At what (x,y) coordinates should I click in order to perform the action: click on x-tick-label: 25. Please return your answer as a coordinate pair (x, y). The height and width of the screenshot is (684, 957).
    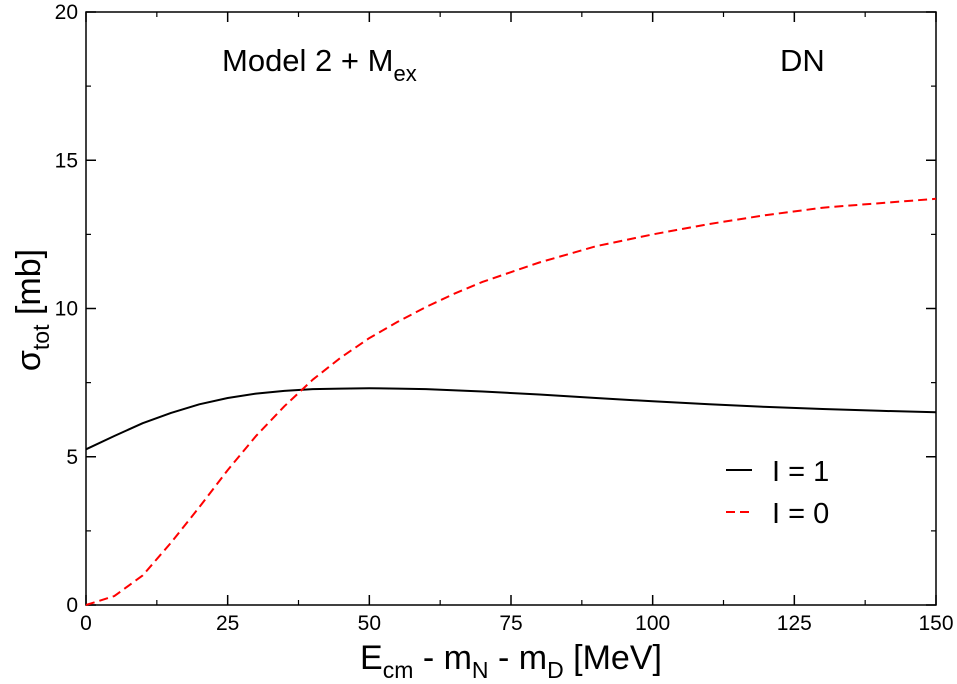
    Looking at the image, I should click on (227, 623).